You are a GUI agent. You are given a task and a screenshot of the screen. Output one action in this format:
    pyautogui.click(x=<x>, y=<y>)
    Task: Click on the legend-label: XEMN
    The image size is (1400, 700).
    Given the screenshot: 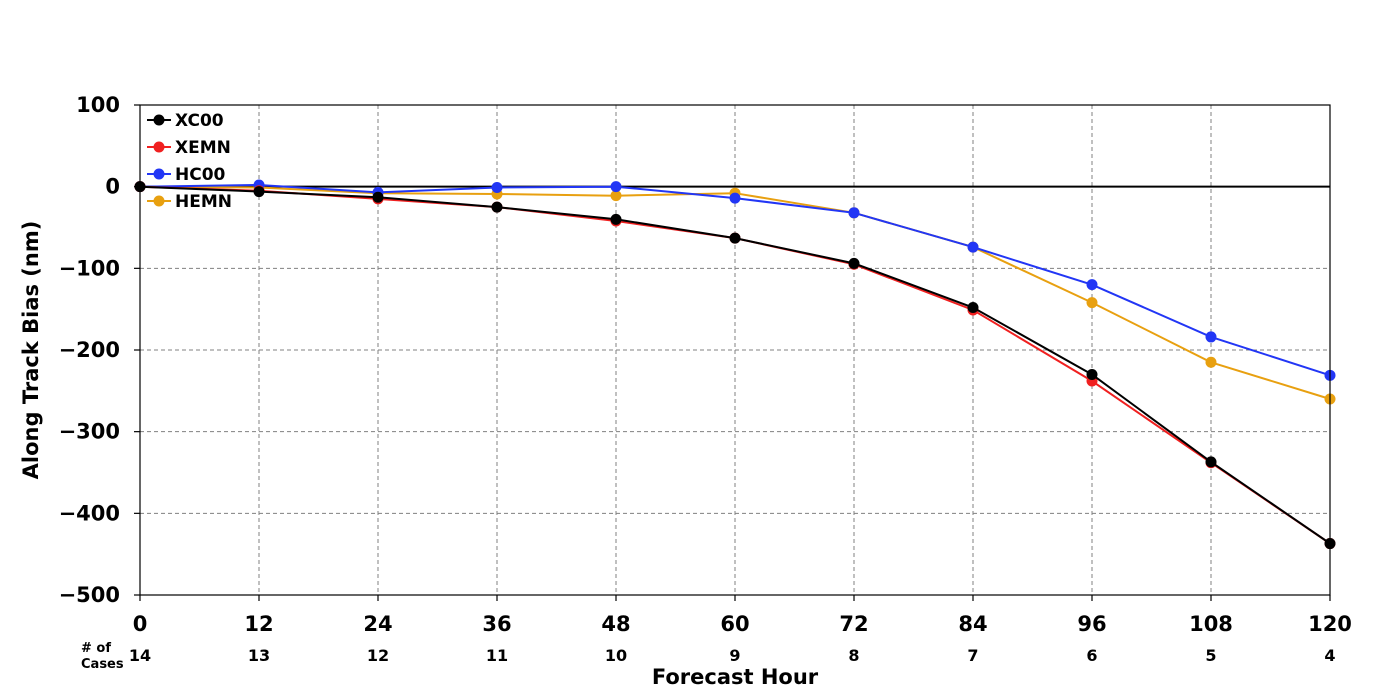 What is the action you would take?
    pyautogui.click(x=203, y=148)
    